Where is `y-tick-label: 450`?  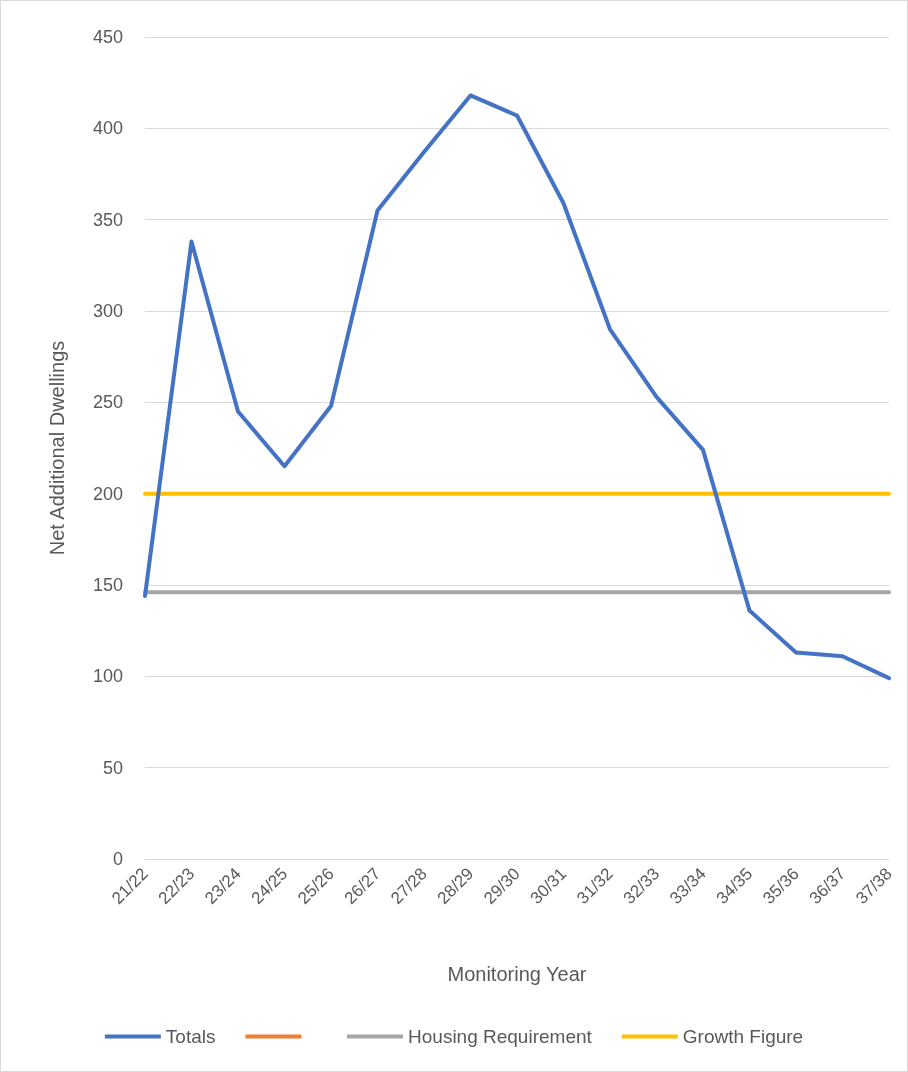 y-tick-label: 450 is located at coordinates (107, 37).